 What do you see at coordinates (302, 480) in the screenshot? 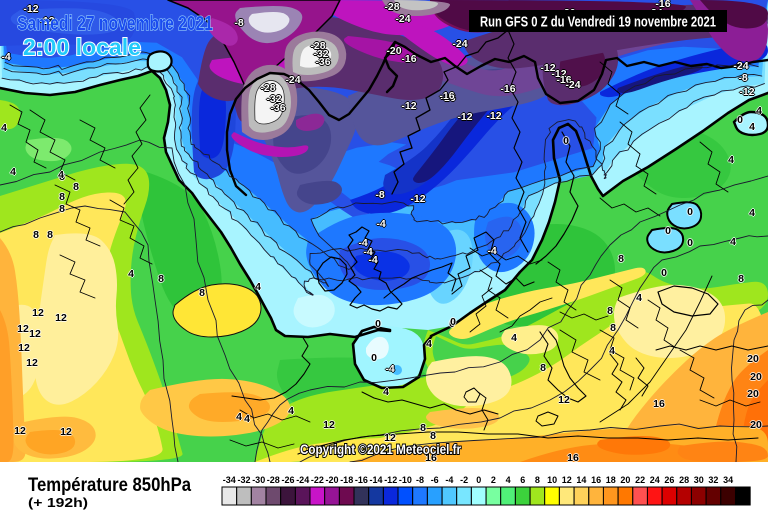
I see `svg-text: -24` at bounding box center [302, 480].